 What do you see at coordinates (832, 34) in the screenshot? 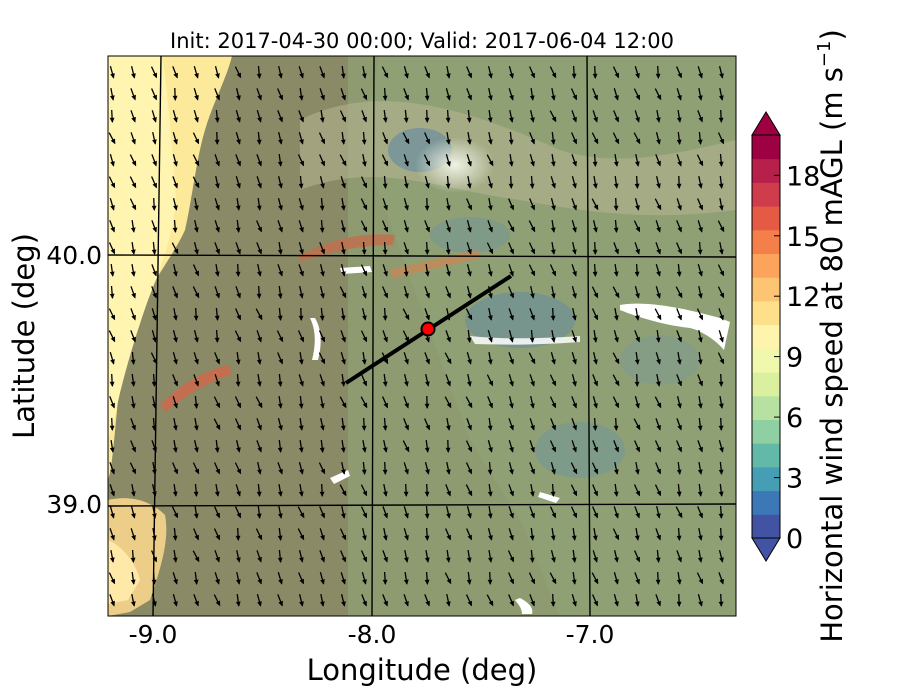
I see `colorbar-label-close: )` at bounding box center [832, 34].